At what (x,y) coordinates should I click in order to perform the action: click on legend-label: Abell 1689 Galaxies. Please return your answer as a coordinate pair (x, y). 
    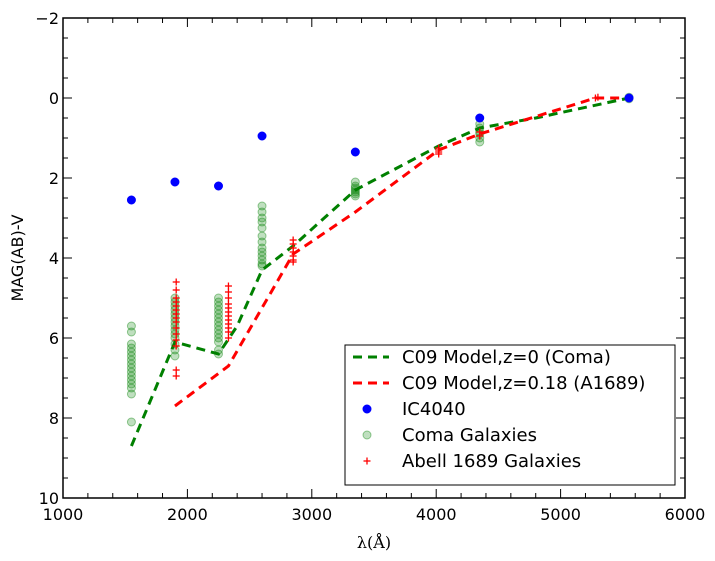
    Looking at the image, I should click on (491, 461).